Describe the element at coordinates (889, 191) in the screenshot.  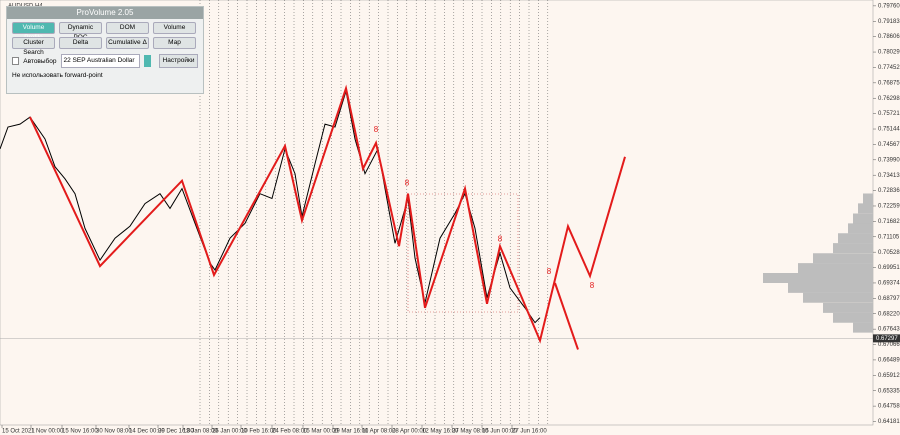
I see `y-tick-label: 0.72836` at that location.